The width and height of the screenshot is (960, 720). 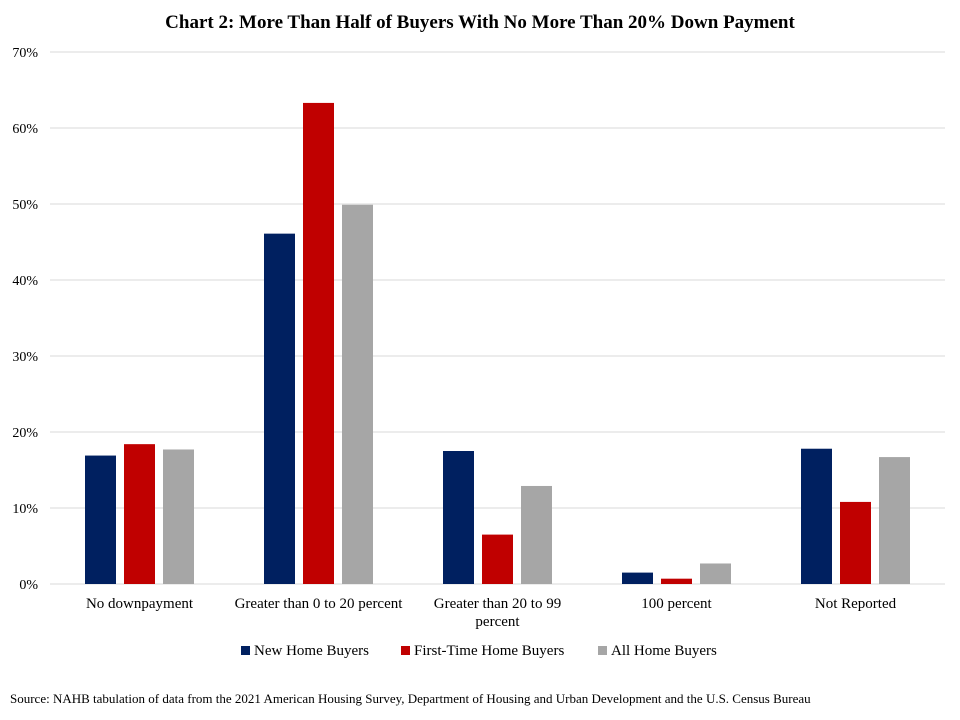 I want to click on y-tick-label: 0%, so click(x=28, y=585).